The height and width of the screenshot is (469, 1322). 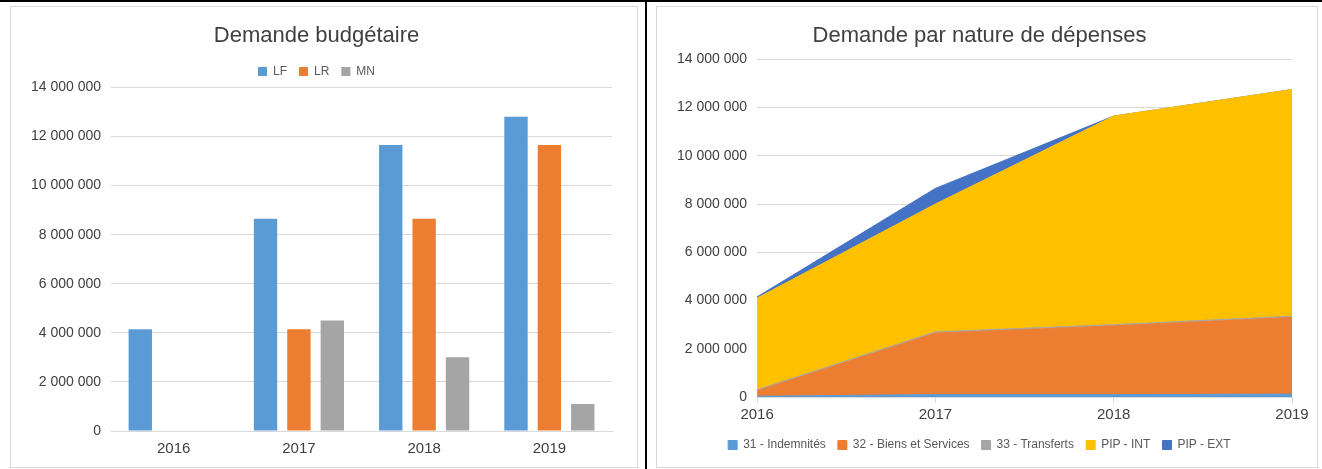 I want to click on chart-title: Demande par nature de dépenses, so click(x=979, y=35).